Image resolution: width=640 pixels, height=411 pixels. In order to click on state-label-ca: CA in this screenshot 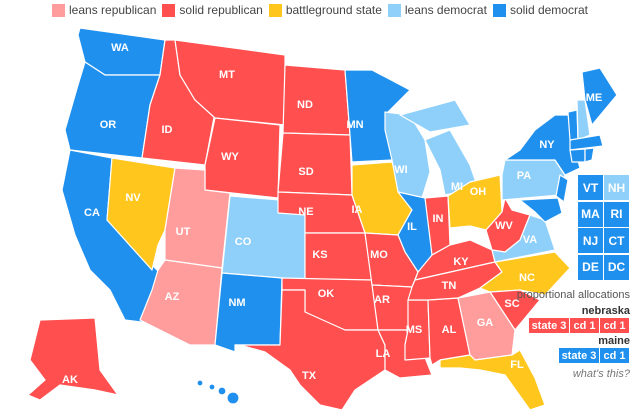, I will do `click(92, 213)`.